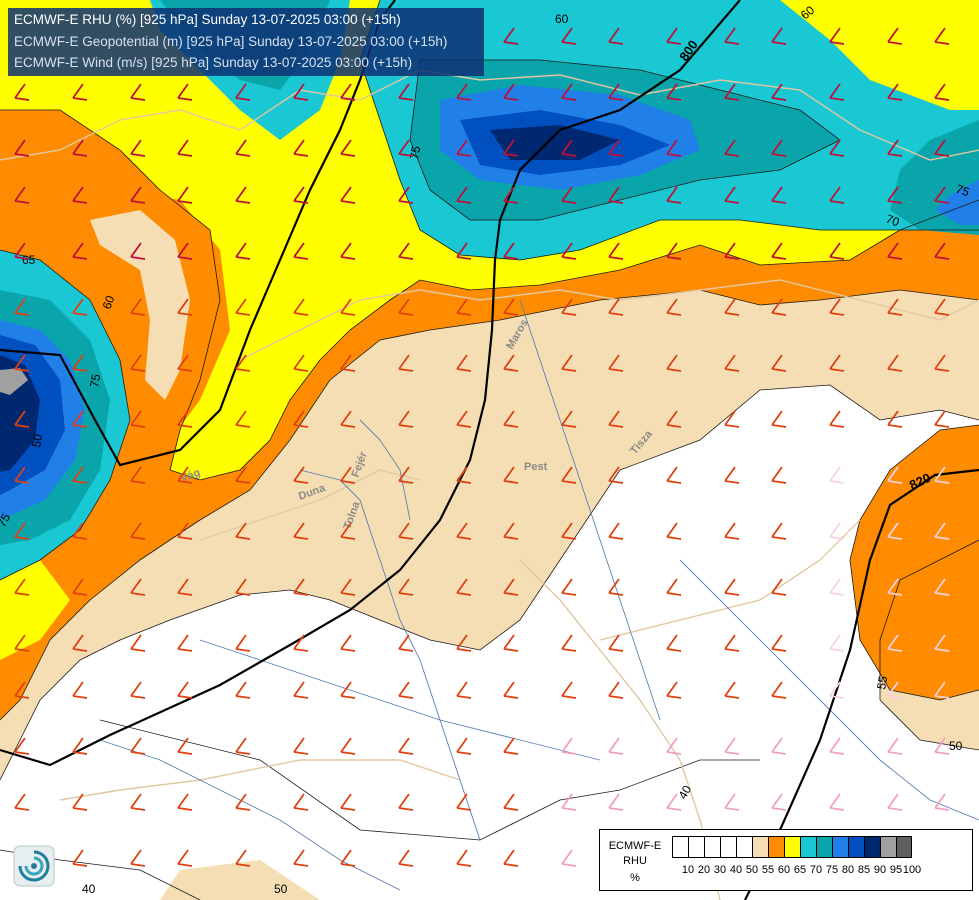 The width and height of the screenshot is (979, 900). What do you see at coordinates (536, 467) in the screenshot?
I see `place-label-pest: Pest` at bounding box center [536, 467].